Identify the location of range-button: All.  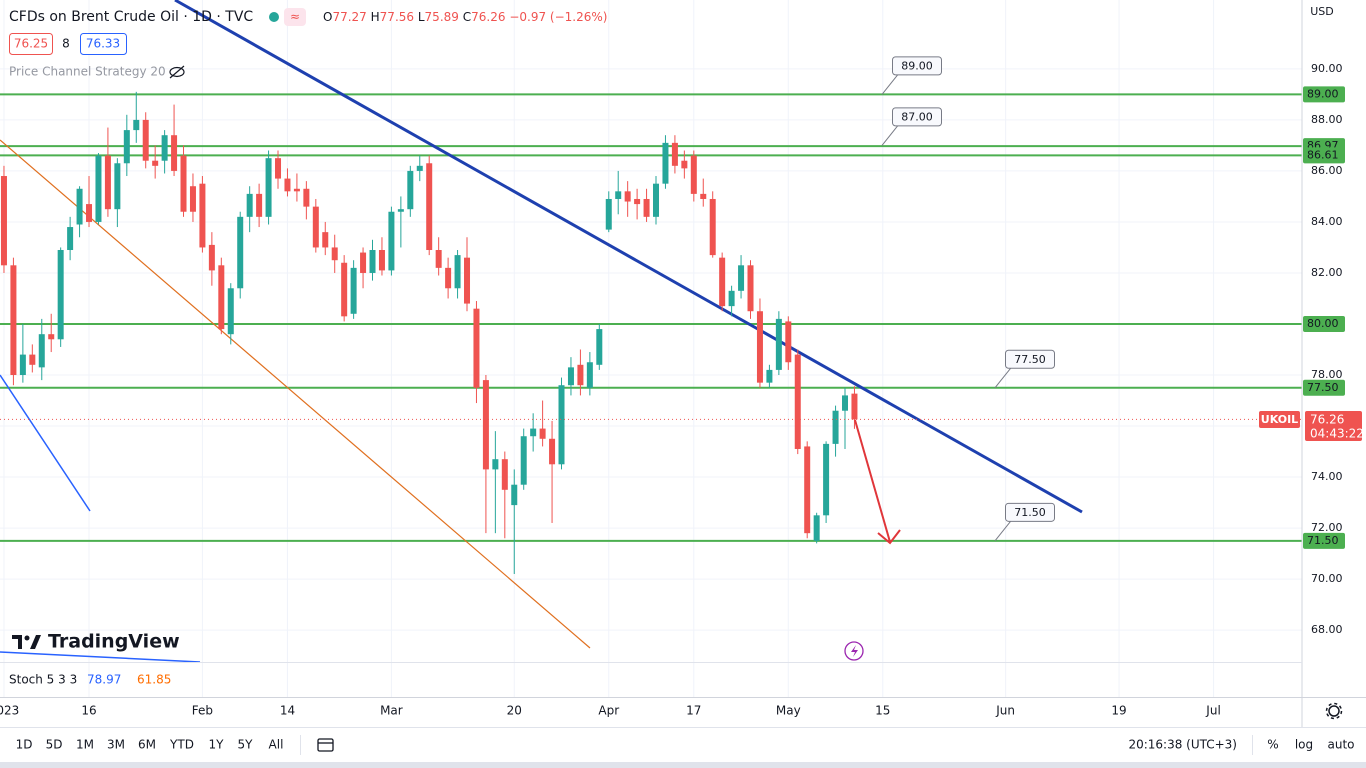
(276, 745).